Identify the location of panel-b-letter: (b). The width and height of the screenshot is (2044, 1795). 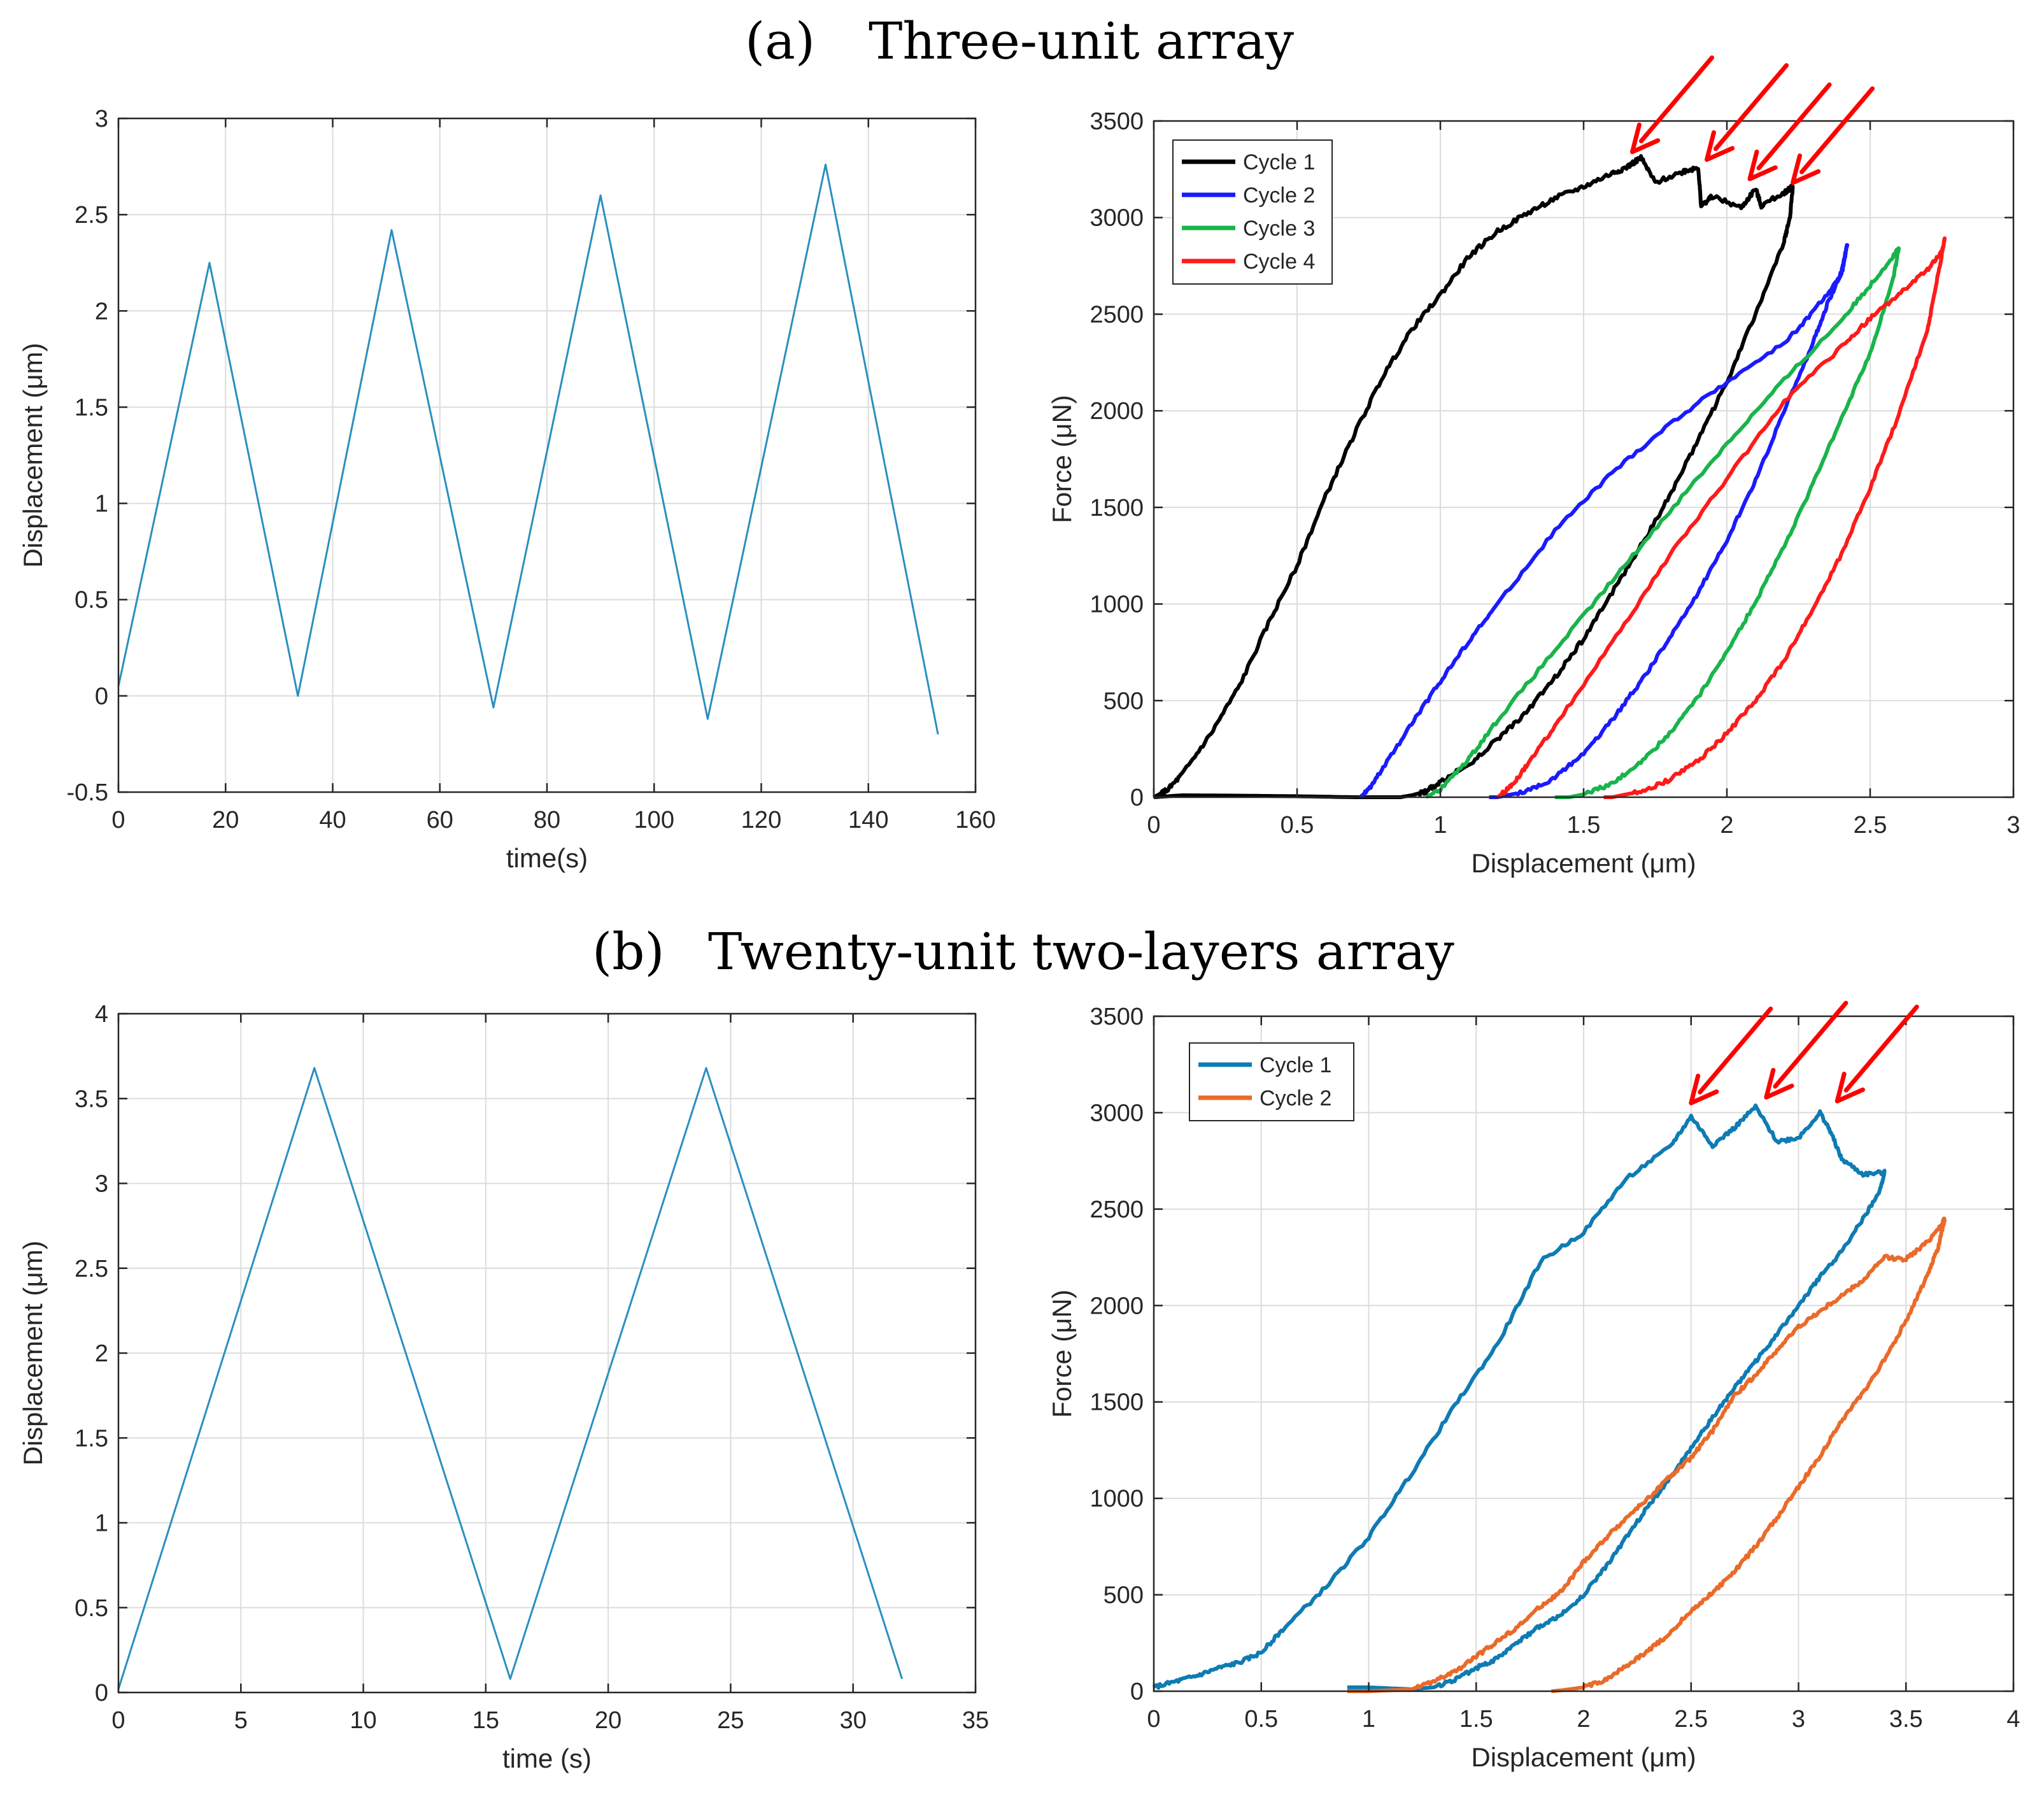
(629, 951).